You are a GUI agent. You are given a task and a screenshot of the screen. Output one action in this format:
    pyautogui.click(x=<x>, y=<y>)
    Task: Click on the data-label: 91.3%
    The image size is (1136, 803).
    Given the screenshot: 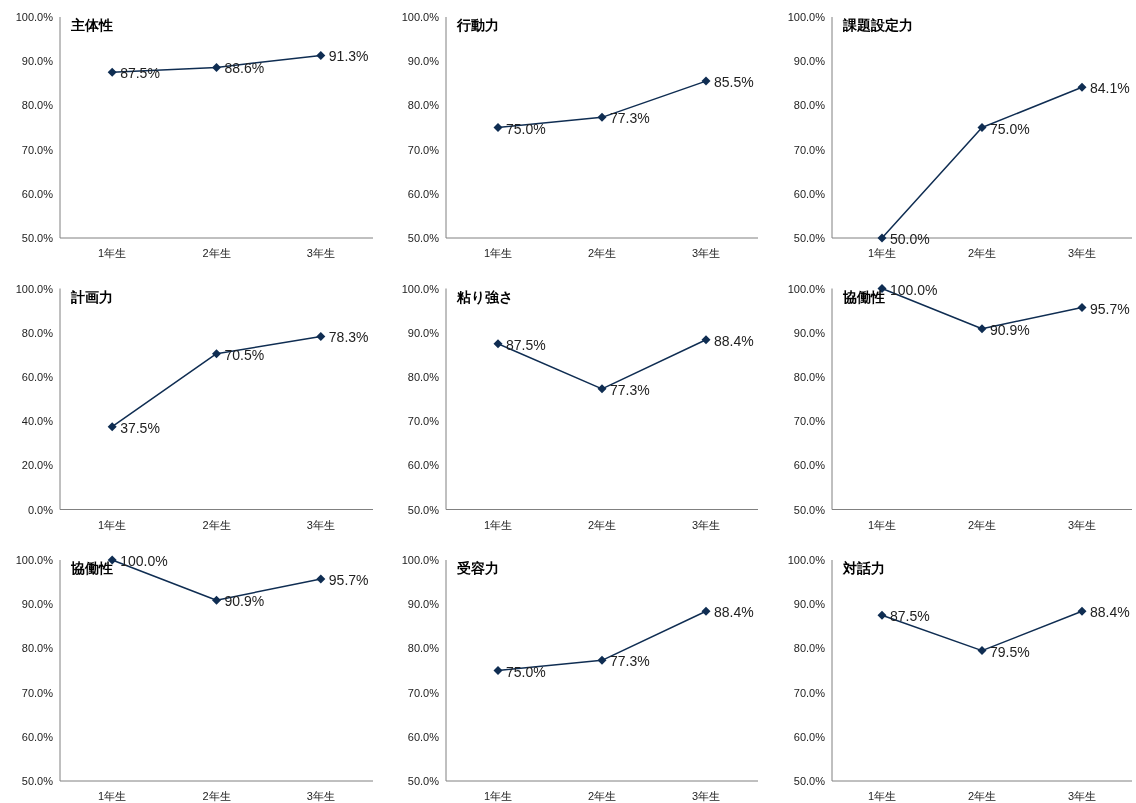 What is the action you would take?
    pyautogui.click(x=348, y=56)
    